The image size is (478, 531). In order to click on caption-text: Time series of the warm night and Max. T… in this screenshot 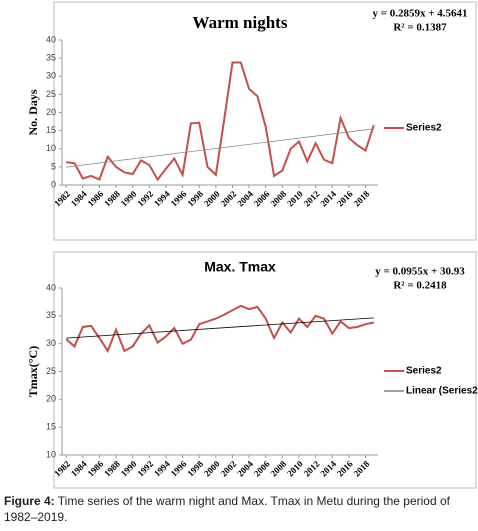, I will do `click(227, 509)`.